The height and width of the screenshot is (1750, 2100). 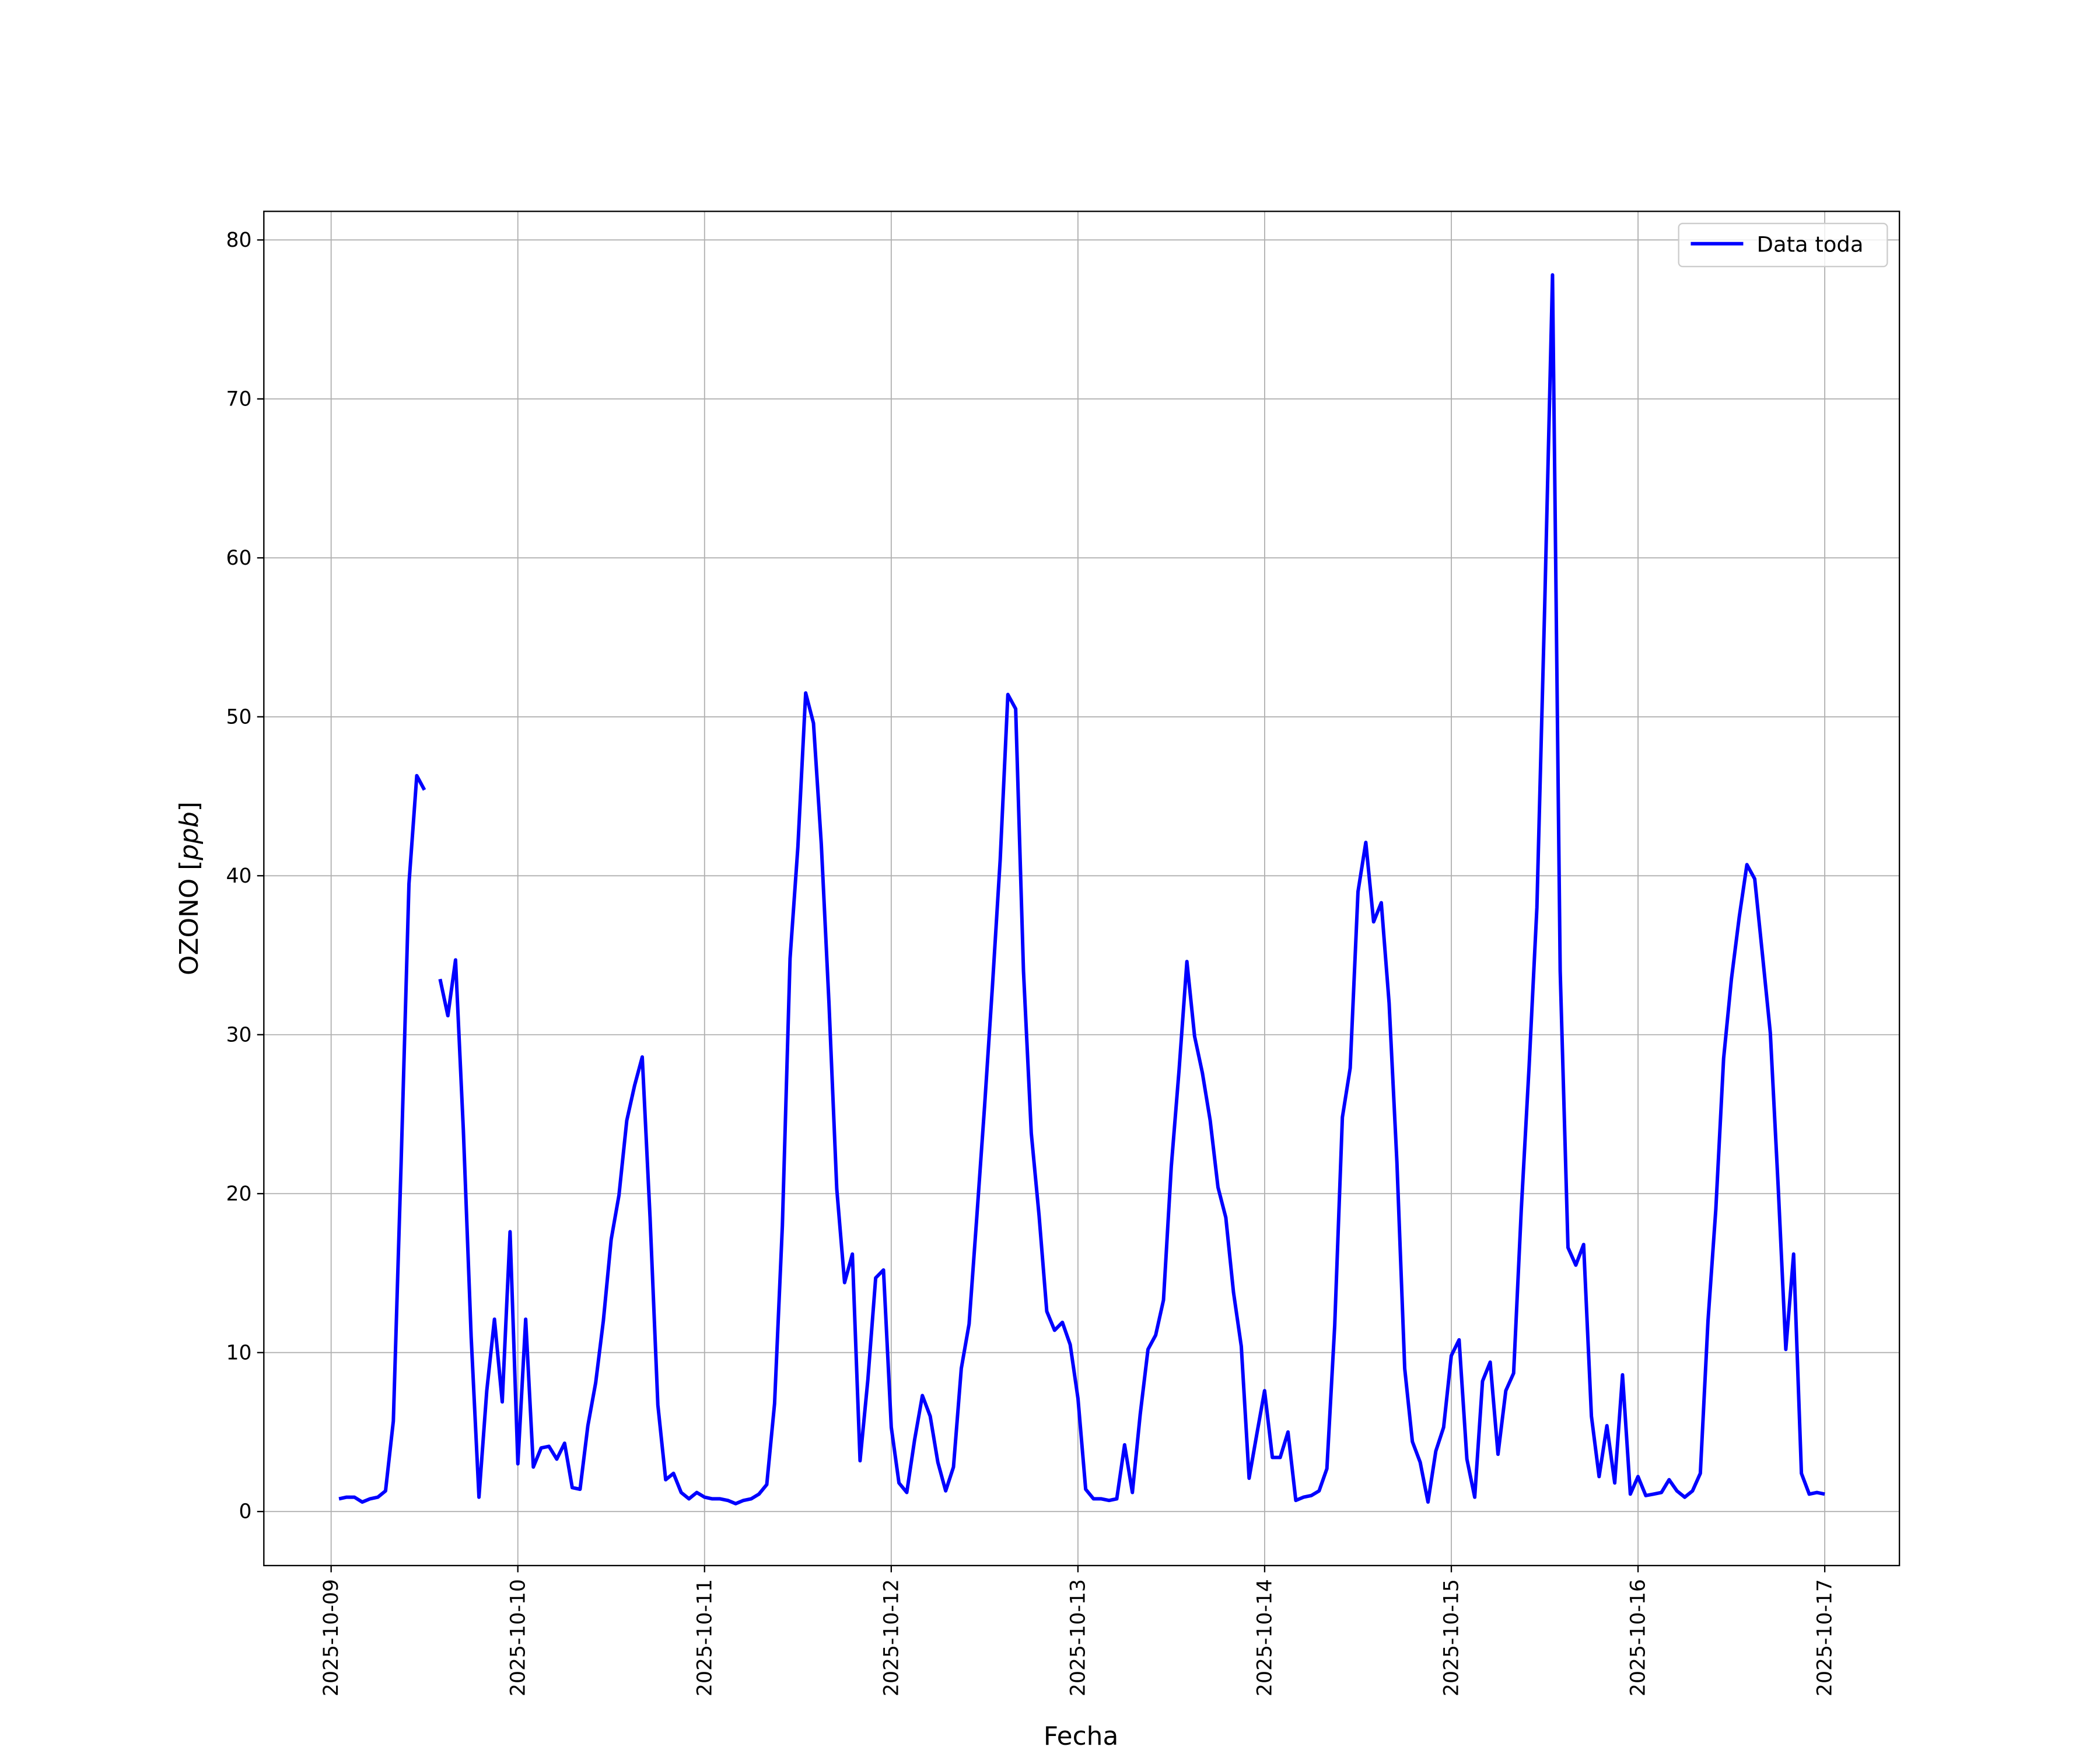 What do you see at coordinates (891, 1637) in the screenshot?
I see `x-tick-label: 2025-10-12` at bounding box center [891, 1637].